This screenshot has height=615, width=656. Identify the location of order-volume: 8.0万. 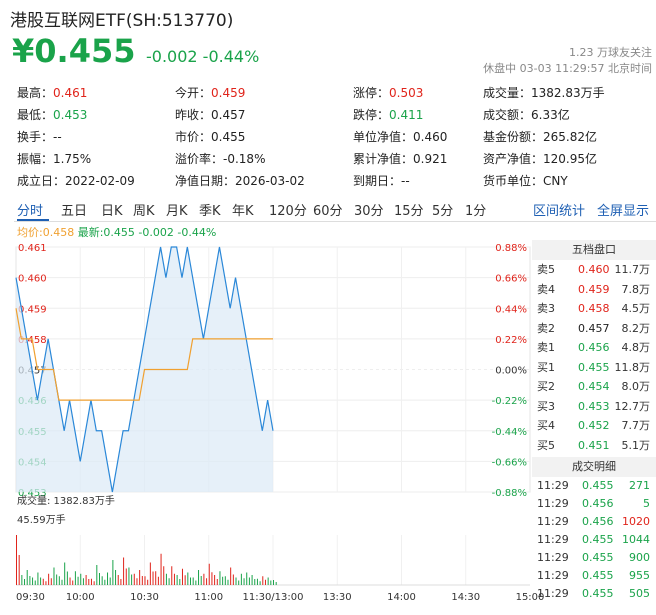
(636, 386).